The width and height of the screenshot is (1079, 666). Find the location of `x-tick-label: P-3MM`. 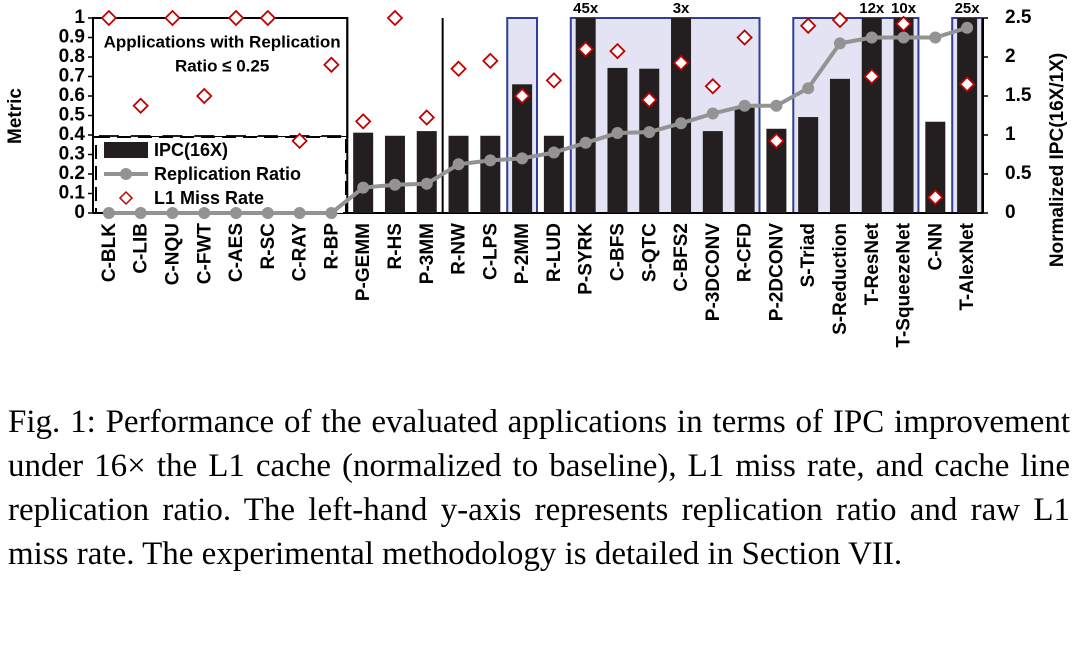

x-tick-label: P-3MM is located at coordinates (427, 253).